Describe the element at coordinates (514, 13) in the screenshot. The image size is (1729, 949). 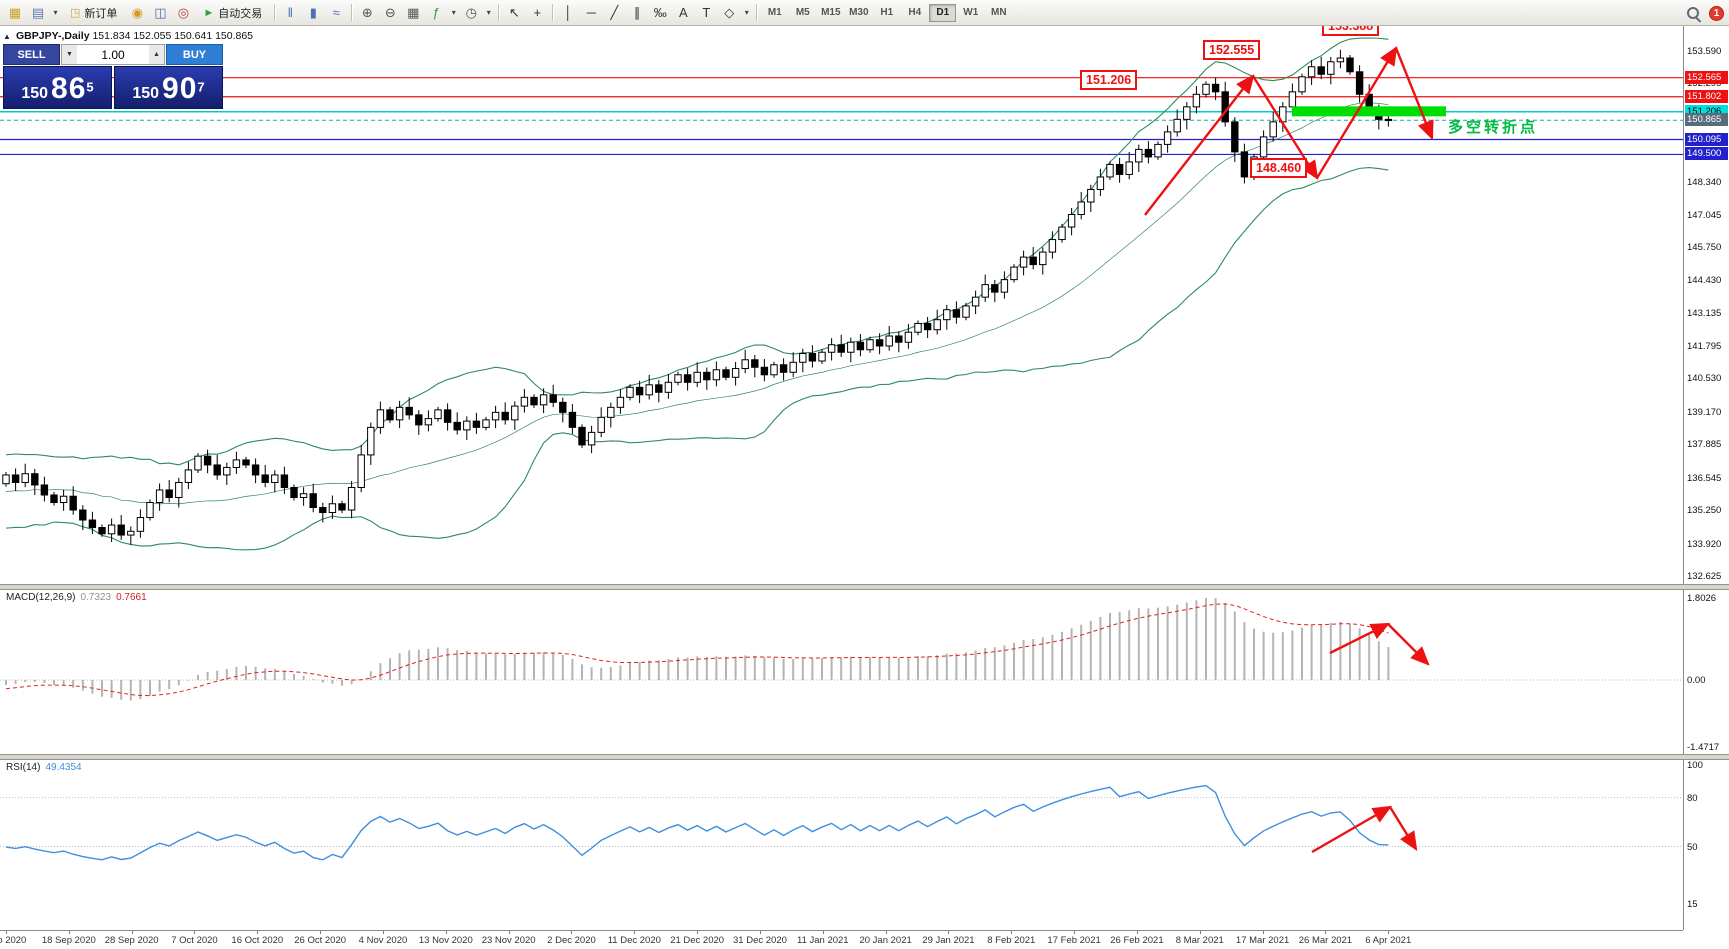
I see `cursor-icon: ↖` at that location.